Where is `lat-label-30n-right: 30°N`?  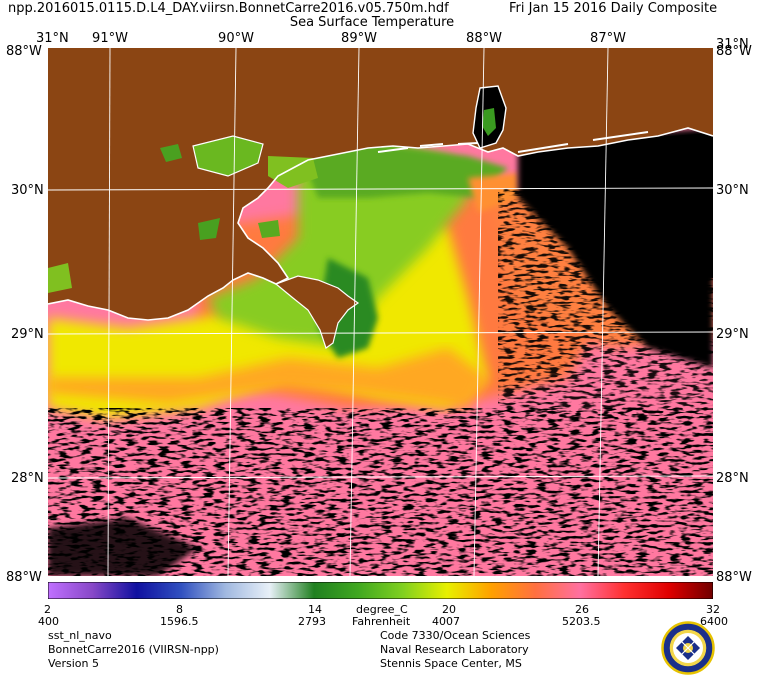 lat-label-30n-right: 30°N is located at coordinates (732, 190).